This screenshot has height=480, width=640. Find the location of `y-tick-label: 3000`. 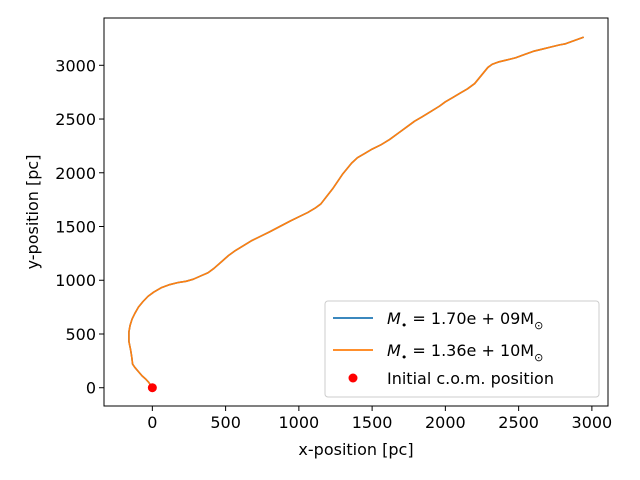

y-tick-label: 3000 is located at coordinates (75, 65).